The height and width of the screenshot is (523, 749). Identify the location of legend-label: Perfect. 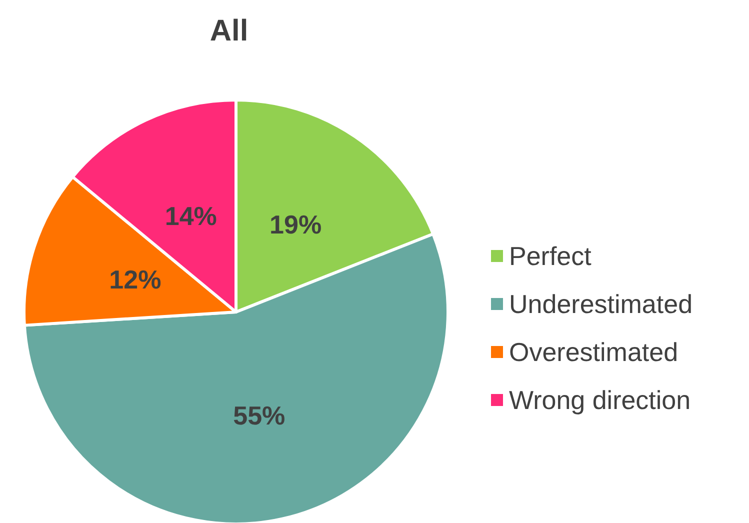
(550, 256).